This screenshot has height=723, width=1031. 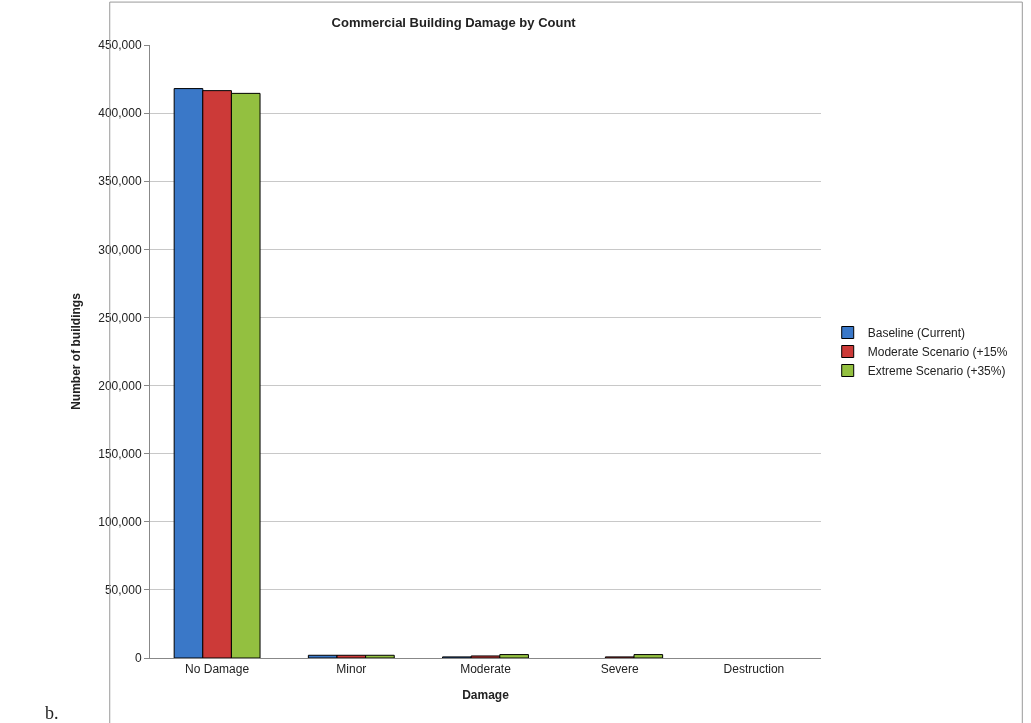 What do you see at coordinates (454, 23) in the screenshot?
I see `chart-title: Commercial Building Damage by Count` at bounding box center [454, 23].